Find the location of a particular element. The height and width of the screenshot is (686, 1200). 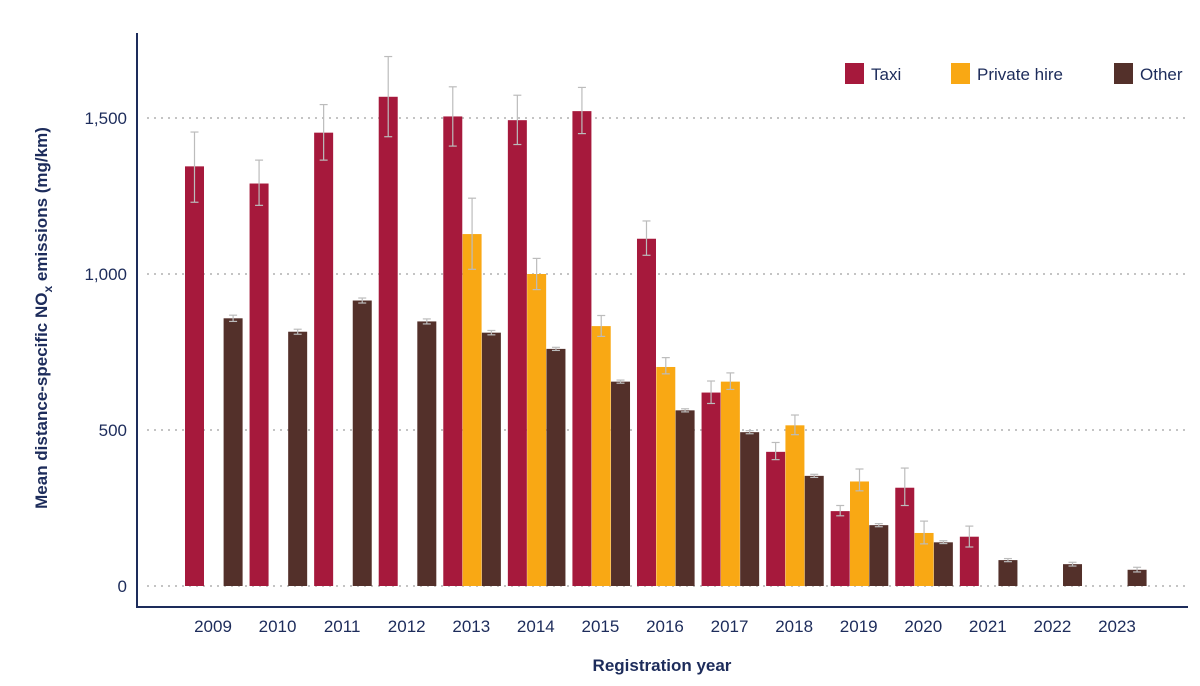

bar-other-2015 is located at coordinates (621, 483).